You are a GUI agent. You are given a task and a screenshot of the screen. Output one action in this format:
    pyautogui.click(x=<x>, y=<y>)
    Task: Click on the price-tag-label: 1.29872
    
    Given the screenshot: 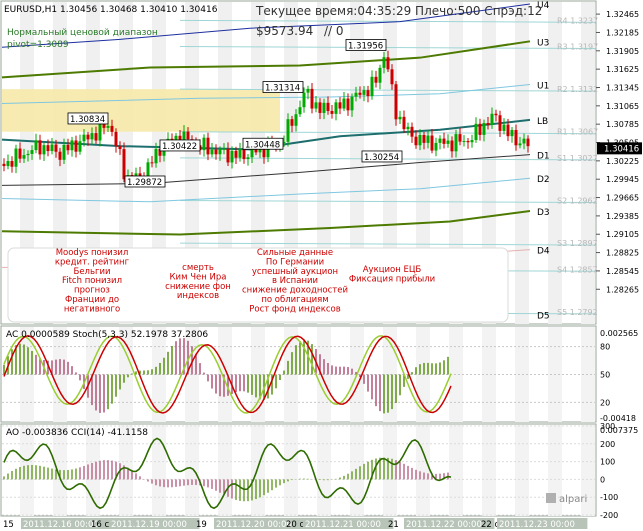 What is the action you would take?
    pyautogui.click(x=144, y=183)
    